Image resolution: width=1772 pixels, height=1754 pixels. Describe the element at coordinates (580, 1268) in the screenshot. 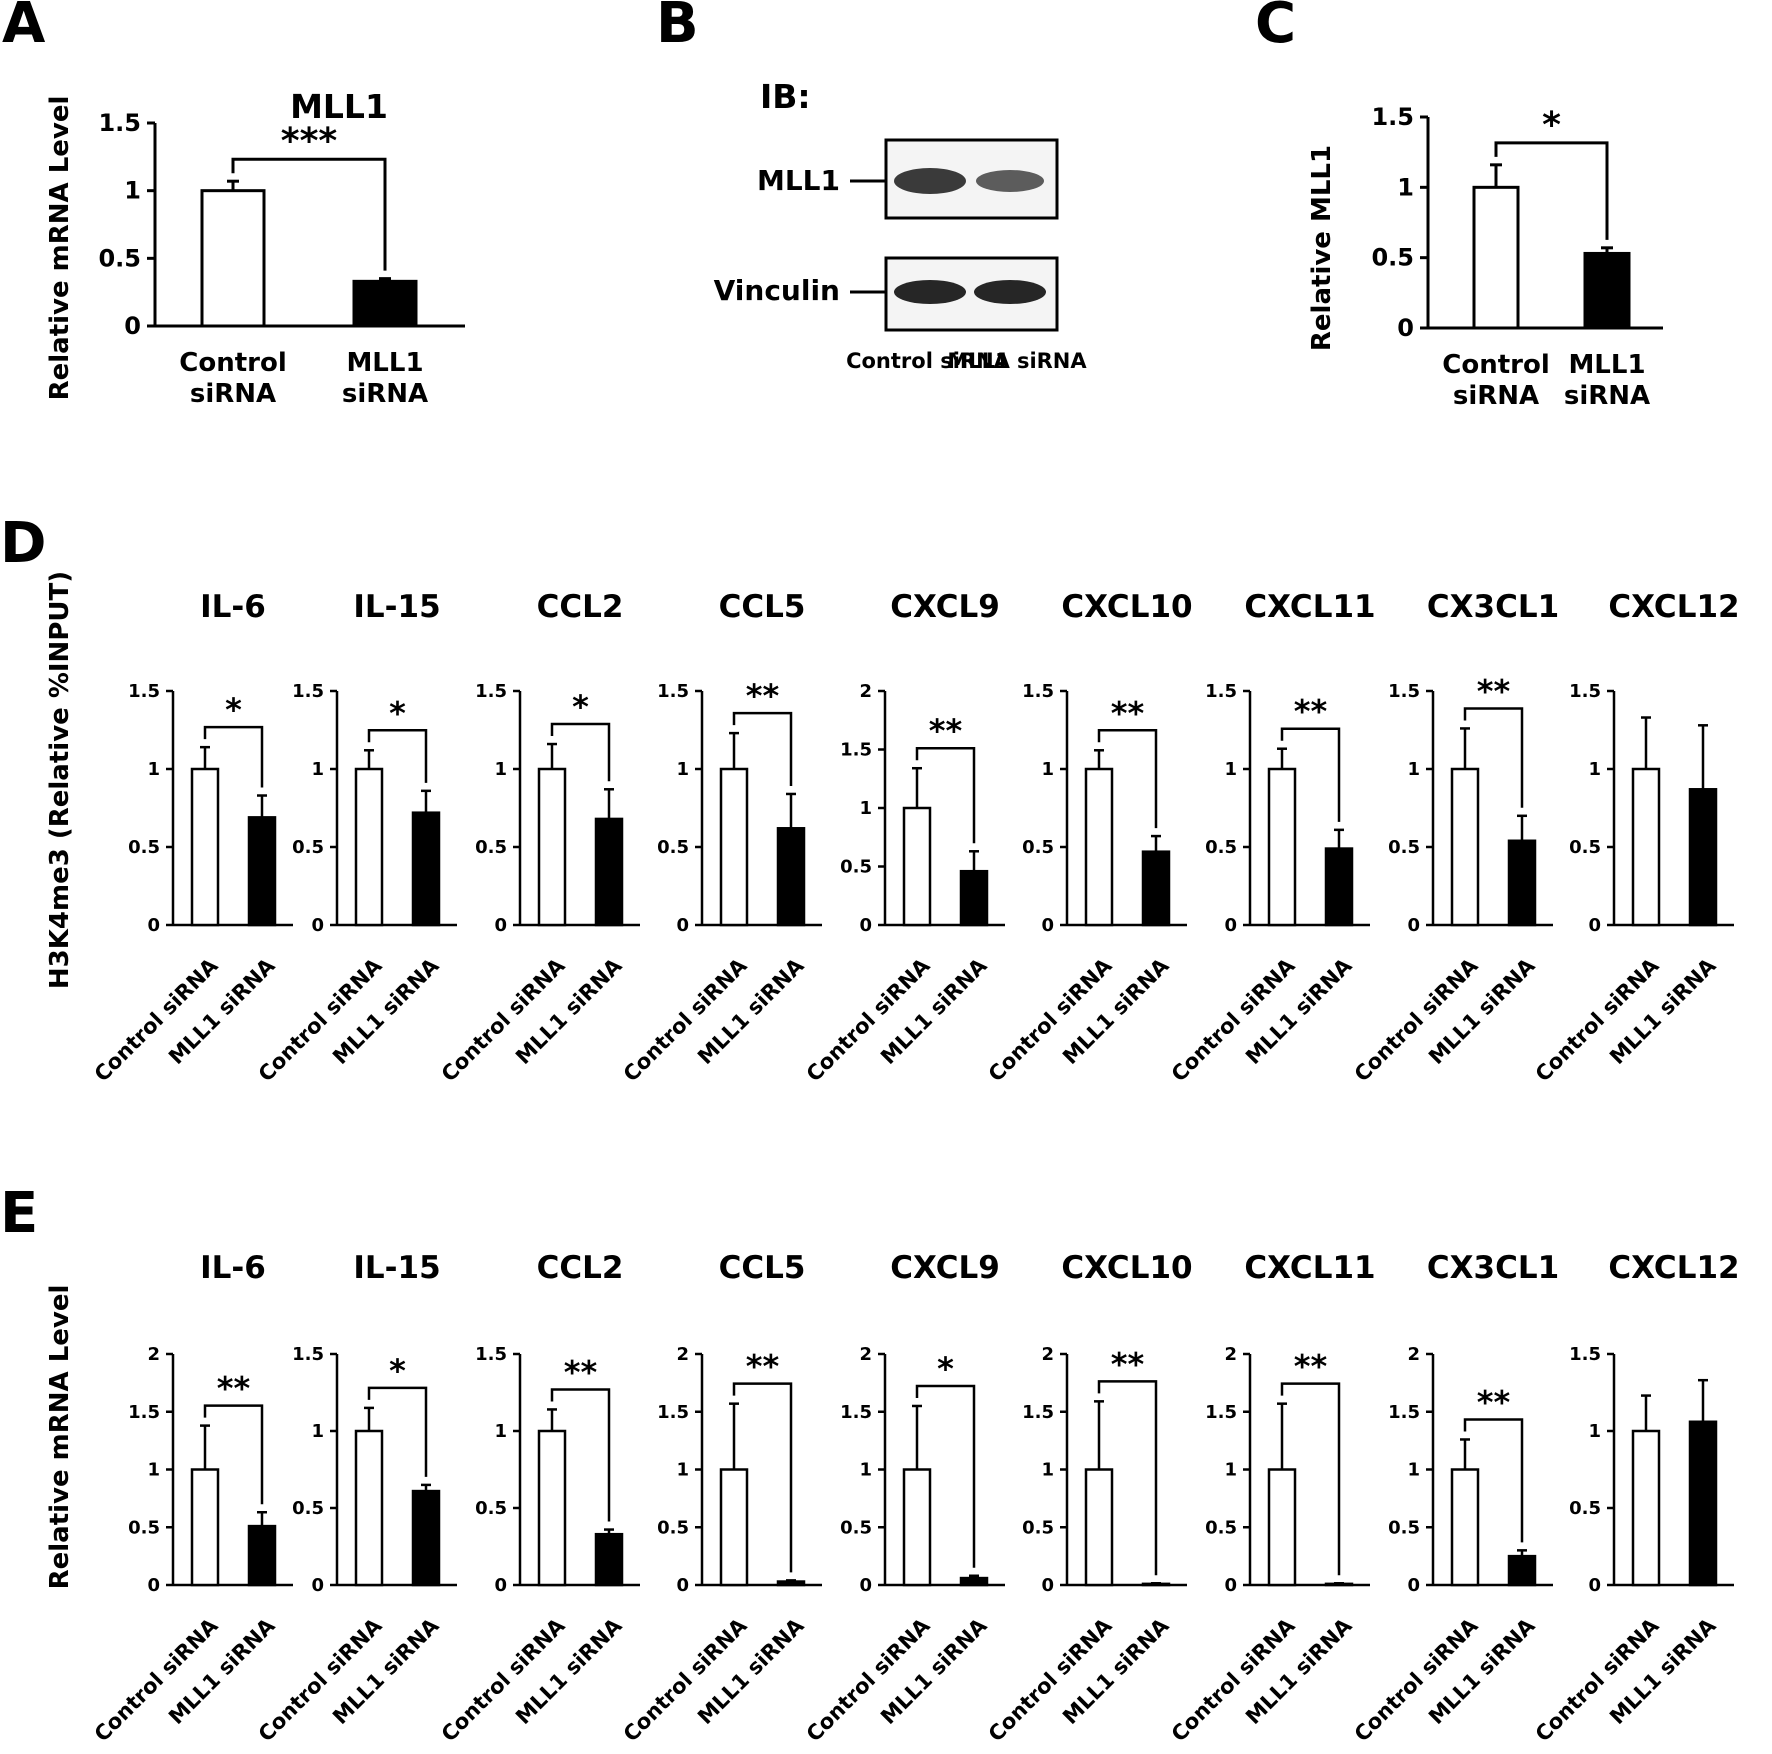

I see `panel-e-ccl2-title: CCL2` at that location.